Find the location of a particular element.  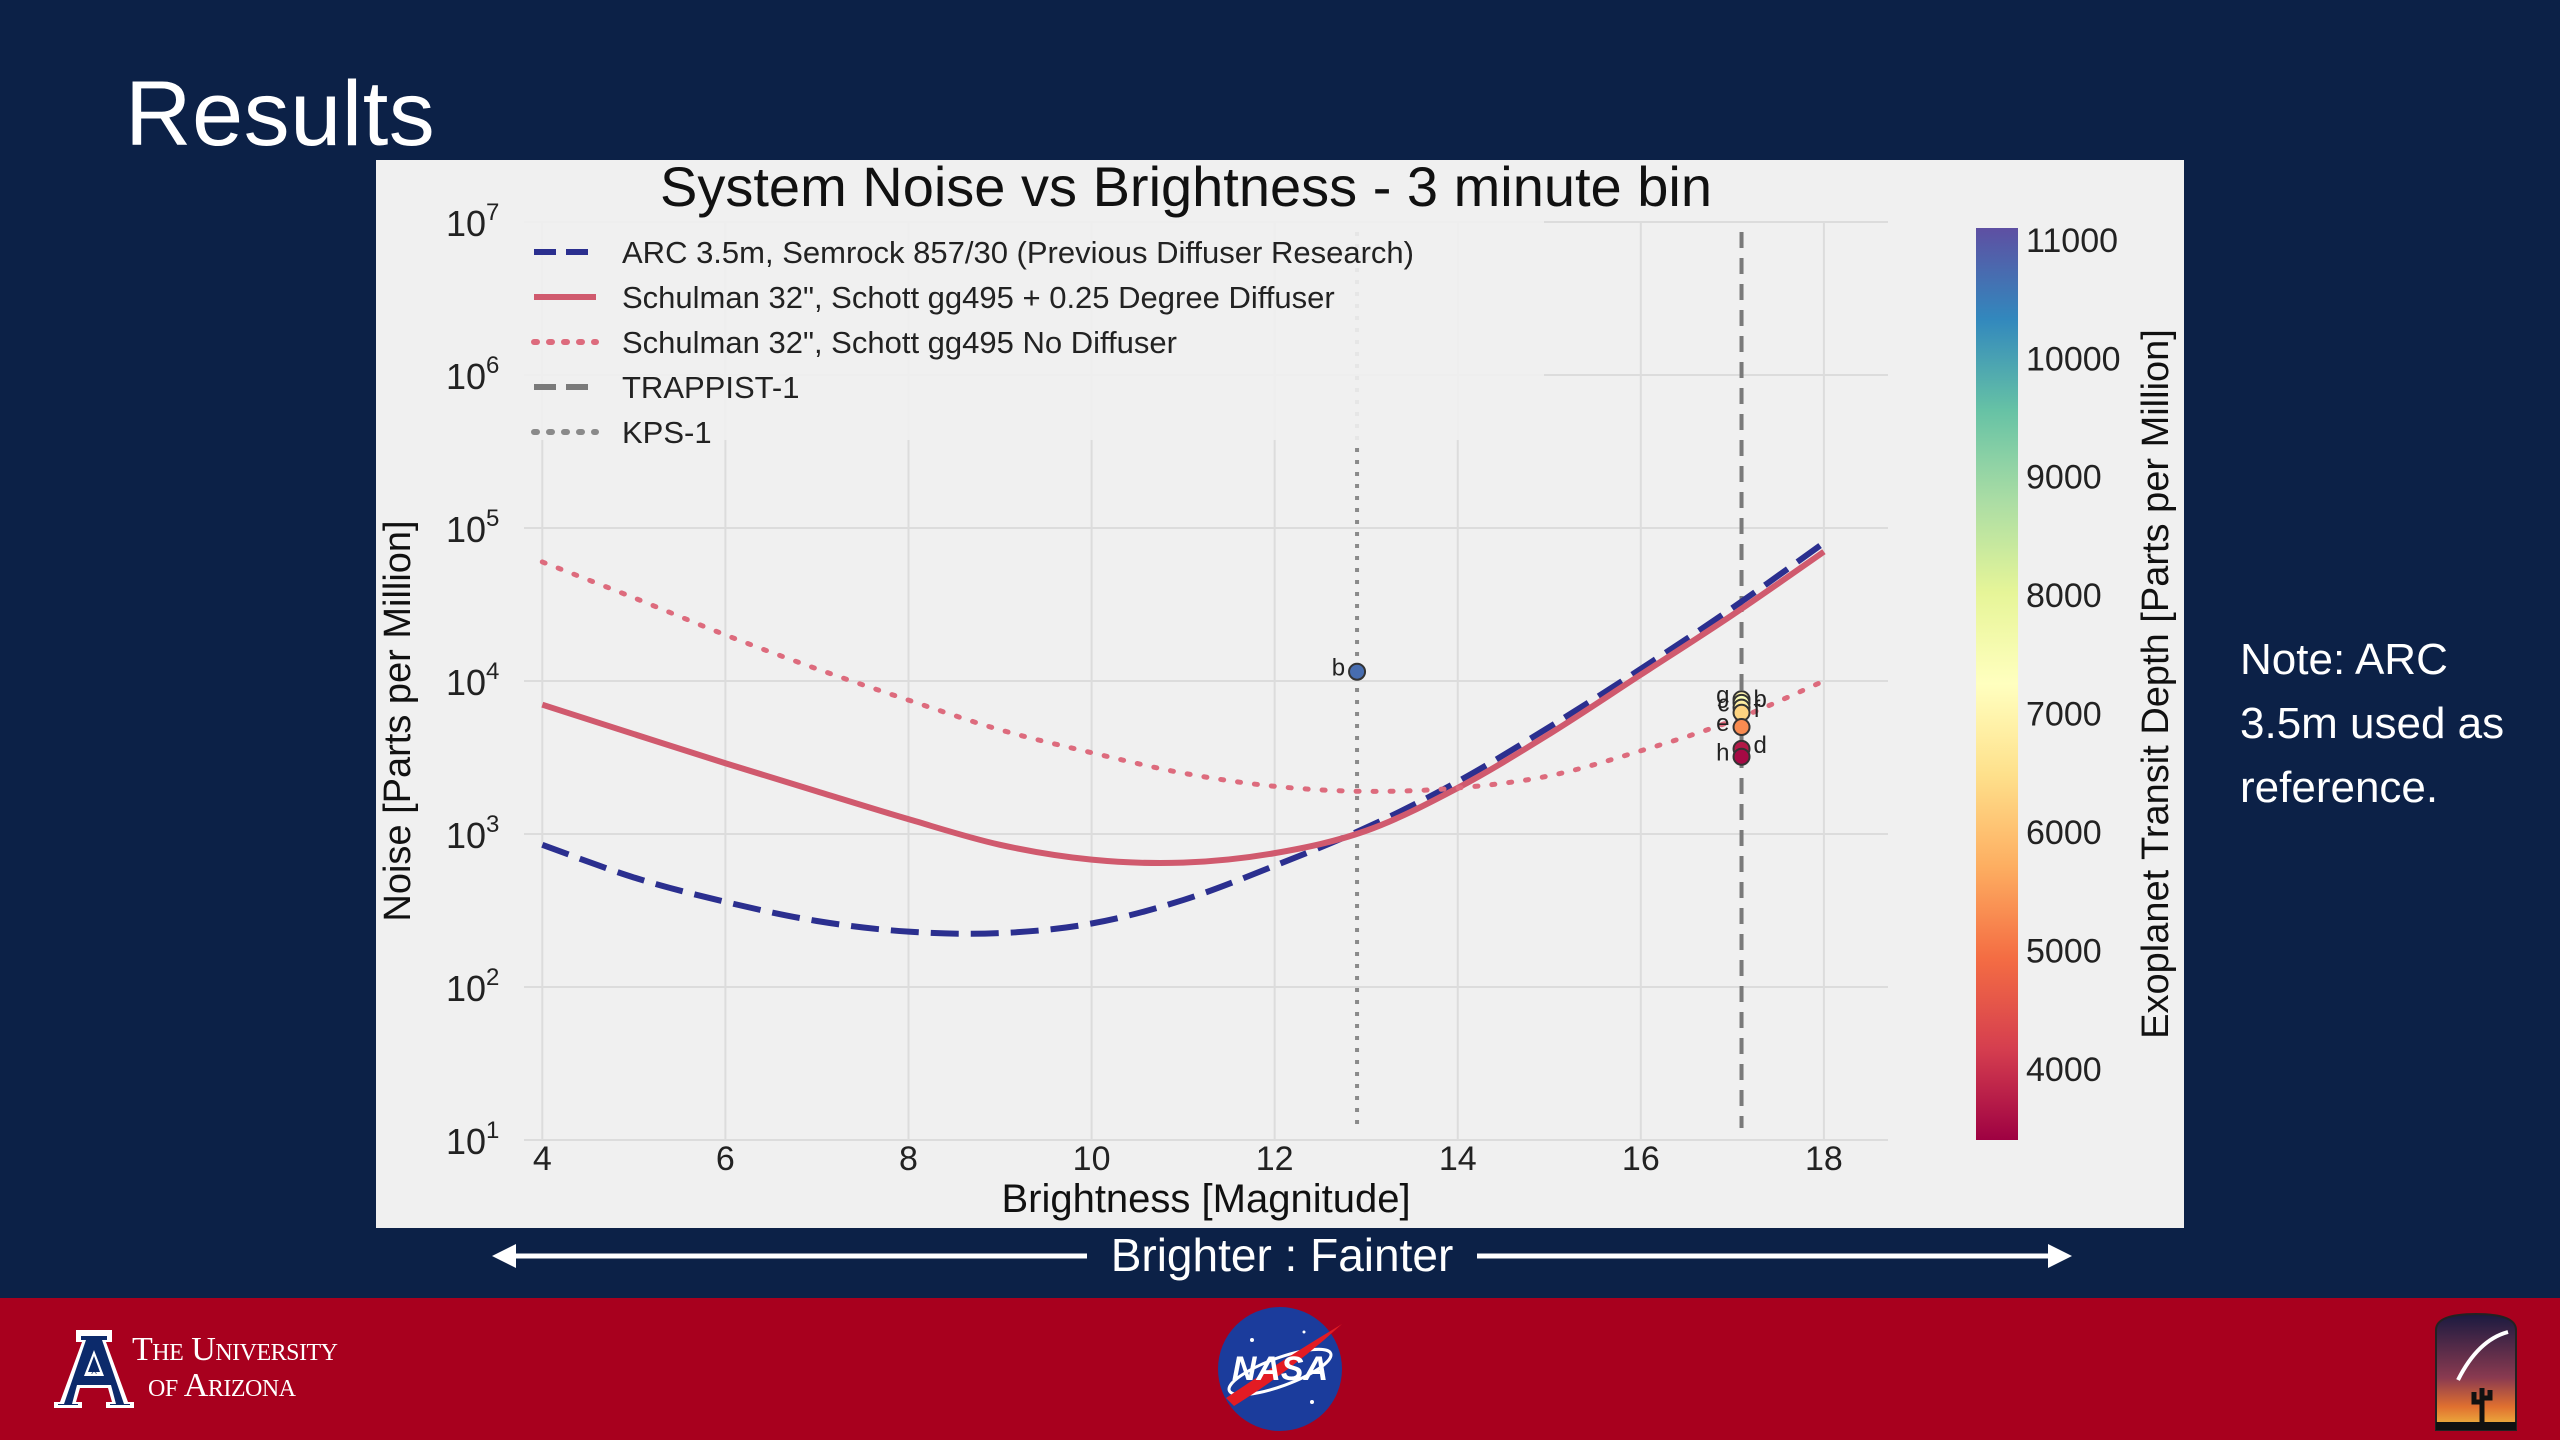

slide-title: Results is located at coordinates (280, 114).